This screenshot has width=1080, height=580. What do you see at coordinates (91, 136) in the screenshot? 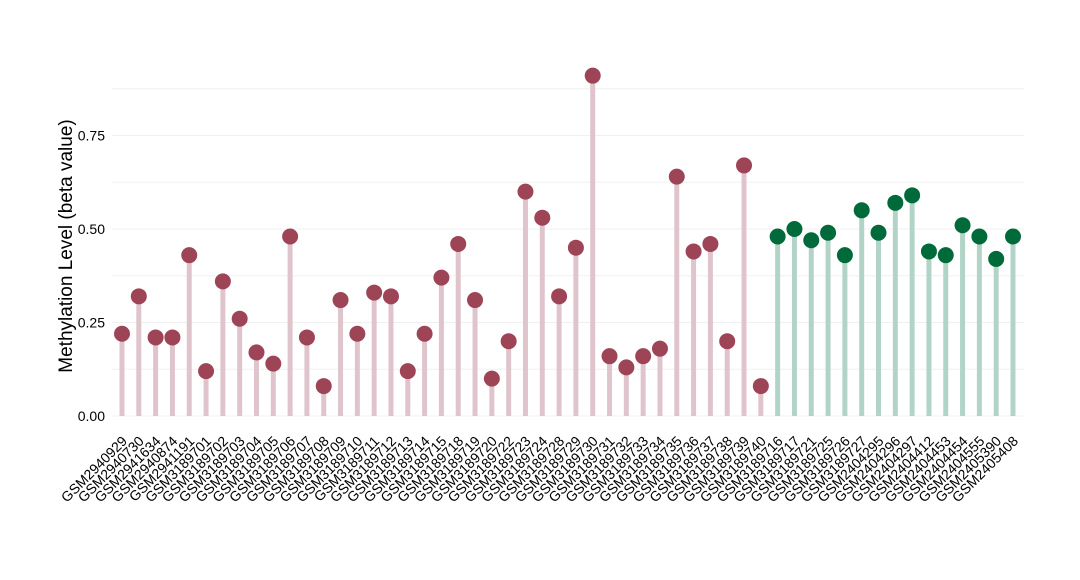
I see `y-tick-label: 0.75` at bounding box center [91, 136].